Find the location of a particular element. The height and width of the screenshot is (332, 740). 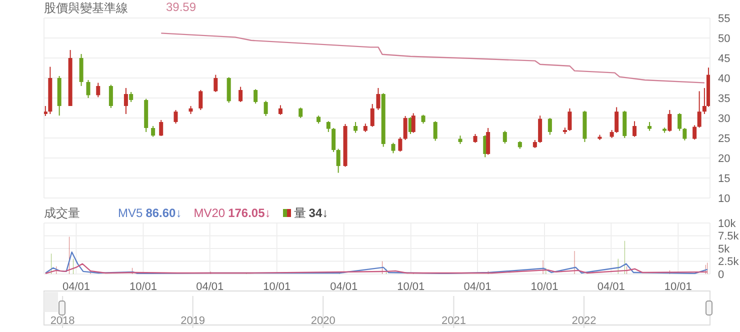

y-tick-label: 40 is located at coordinates (724, 78).